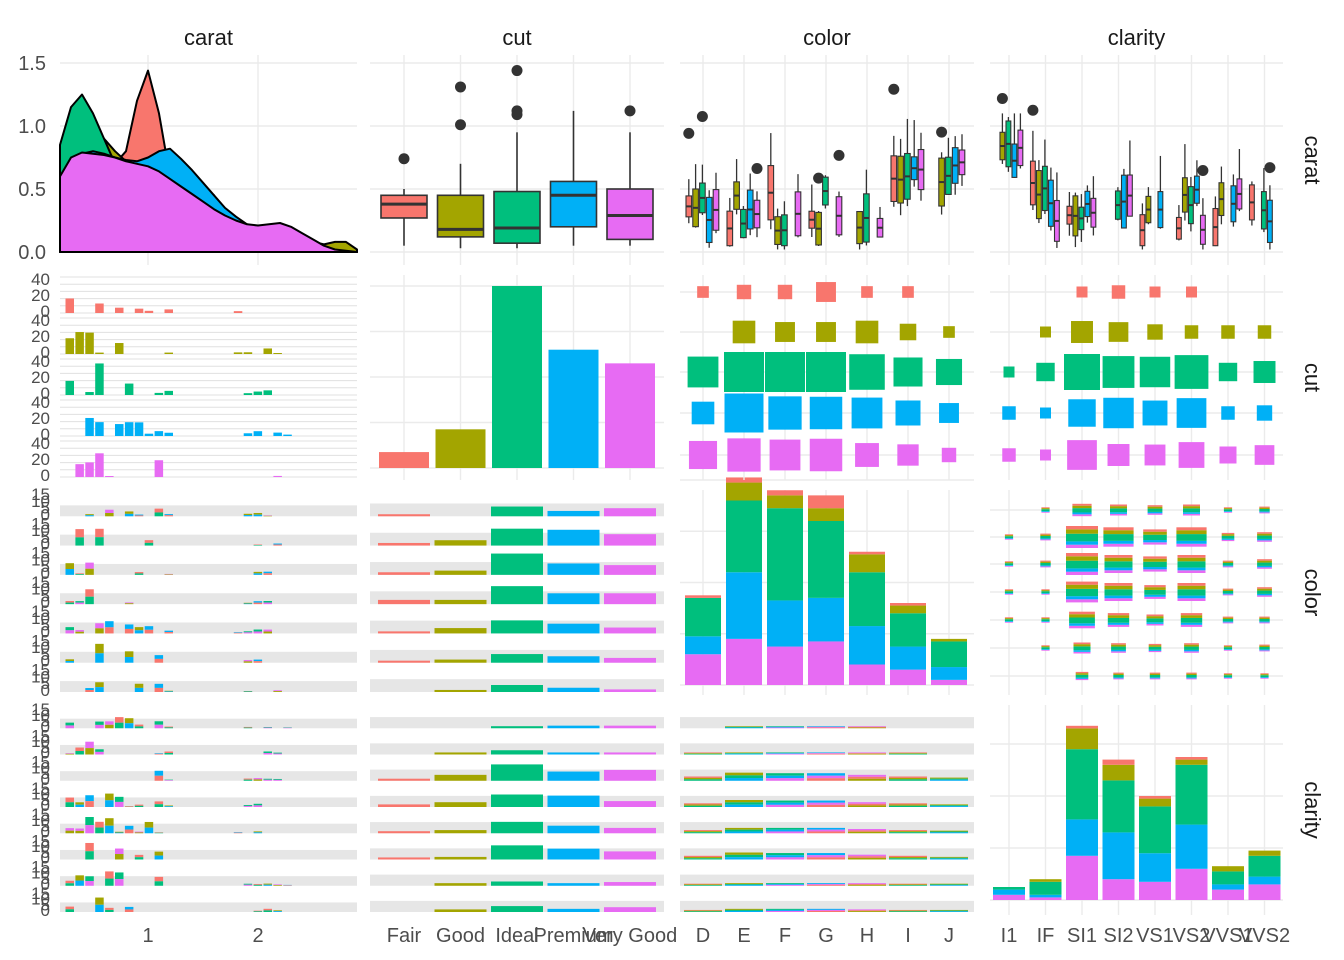  What do you see at coordinates (89, 745) in the screenshot?
I see `hist-clar-bar-1-2-a` at bounding box center [89, 745].